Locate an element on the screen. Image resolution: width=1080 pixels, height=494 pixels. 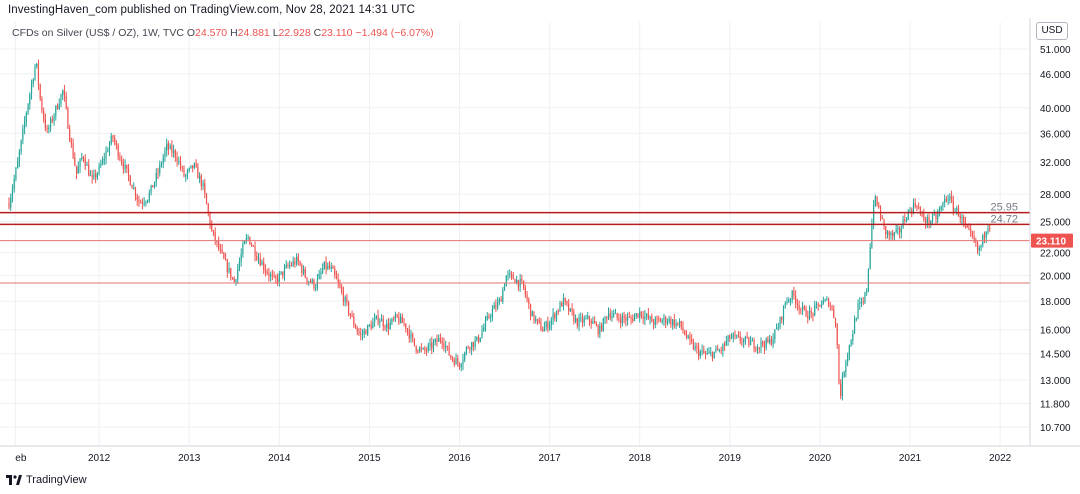
tradingview-logo-icon is located at coordinates (14, 480).